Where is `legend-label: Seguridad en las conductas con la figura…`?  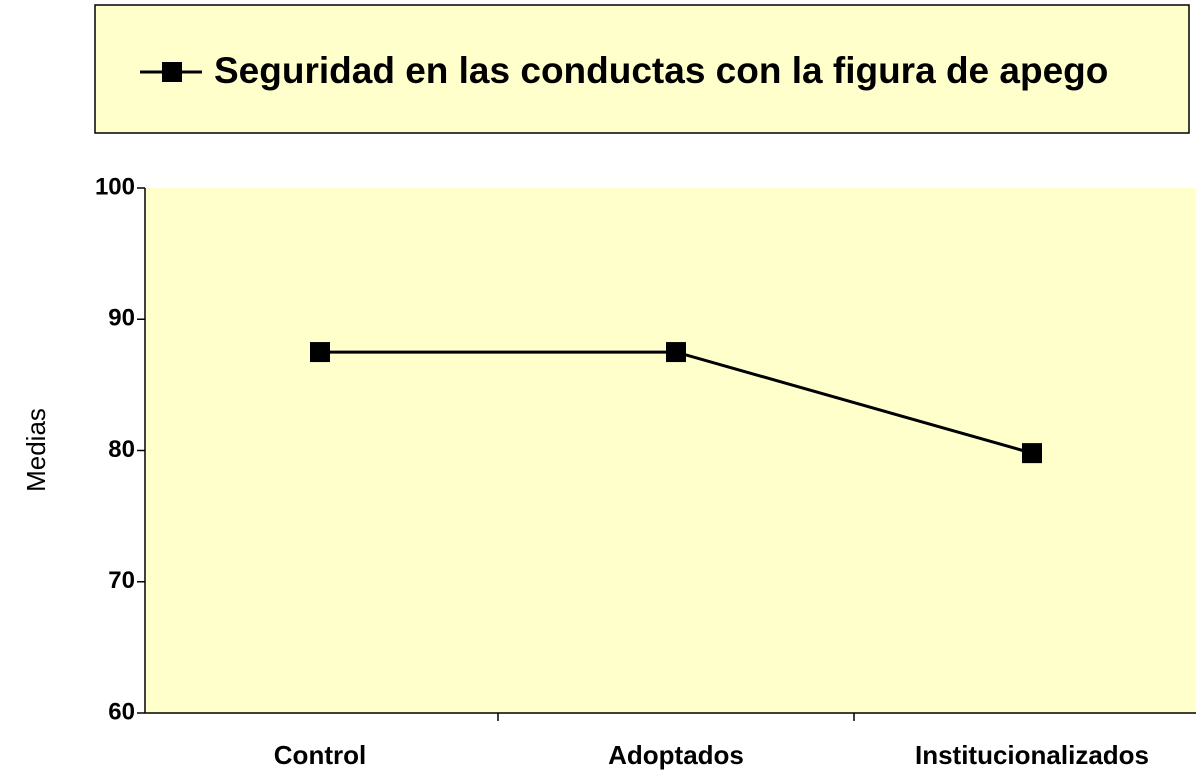 legend-label: Seguridad en las conductas con la figura… is located at coordinates (661, 70).